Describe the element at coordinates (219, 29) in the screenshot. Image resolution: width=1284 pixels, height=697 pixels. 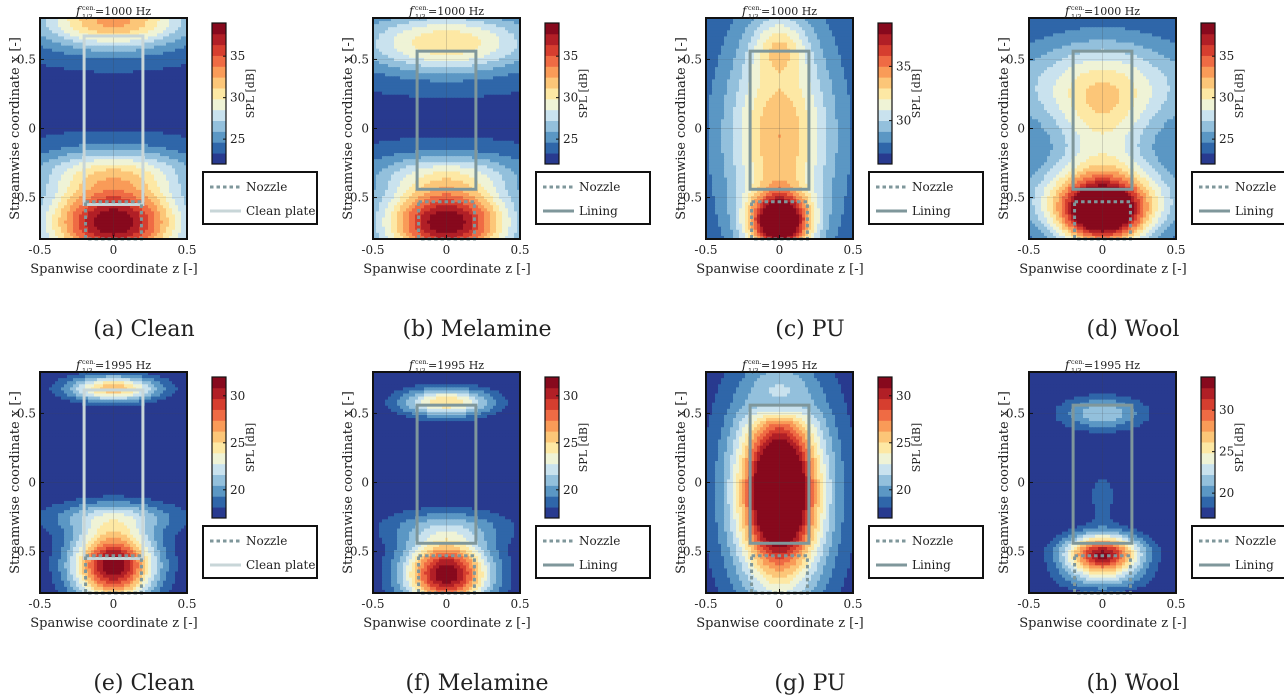
I see `colorbar-segment` at that location.